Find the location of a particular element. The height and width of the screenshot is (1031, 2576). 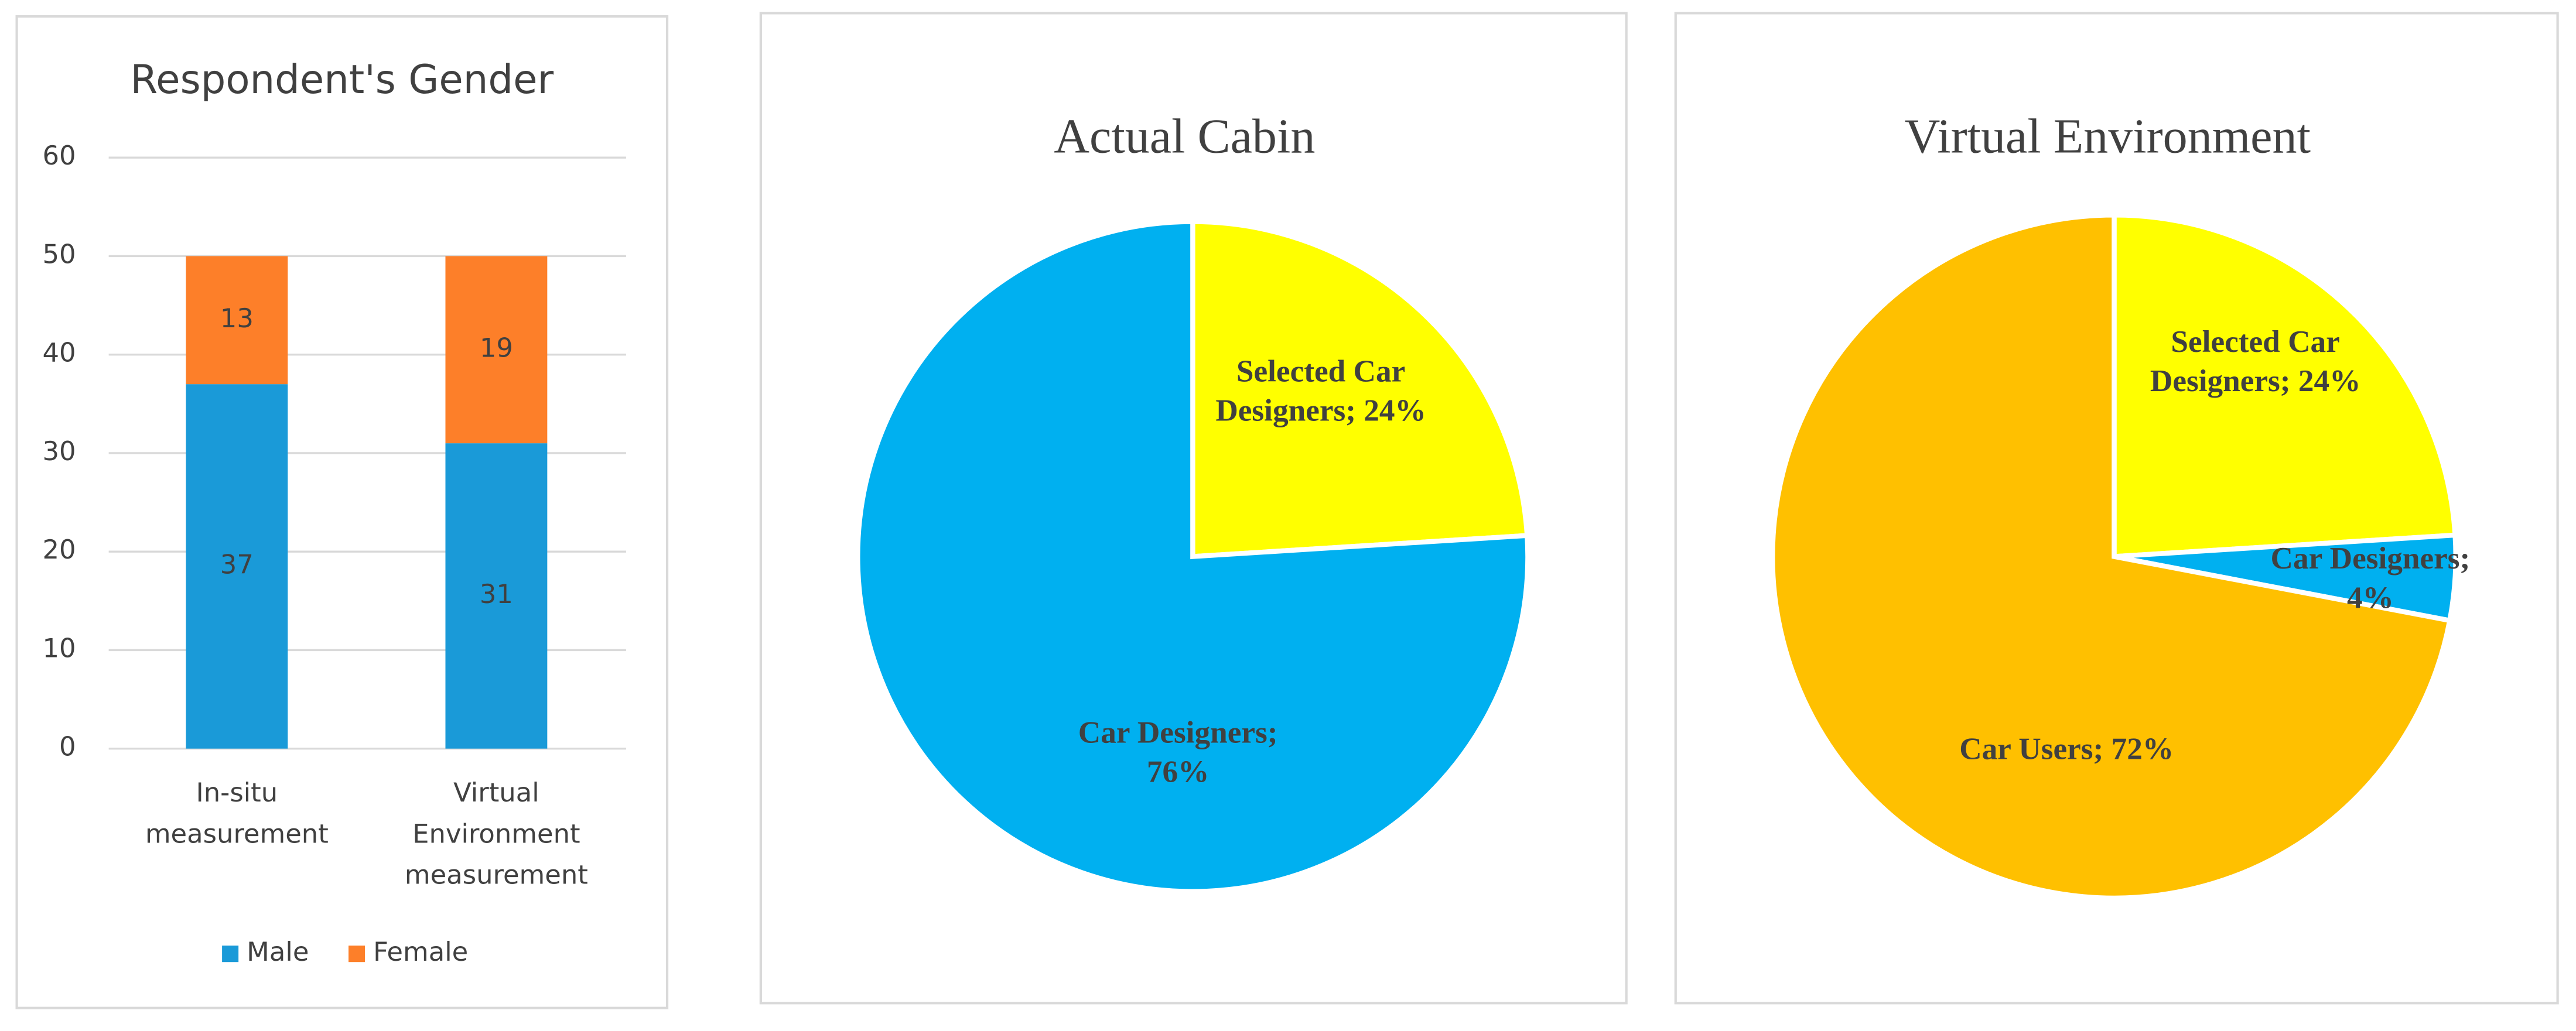

legend-label: Male is located at coordinates (278, 951).